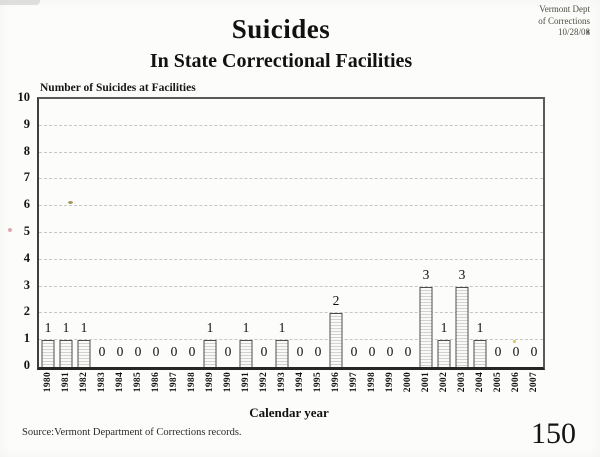 This screenshot has height=457, width=600. I want to click on bar-2003, so click(462, 326).